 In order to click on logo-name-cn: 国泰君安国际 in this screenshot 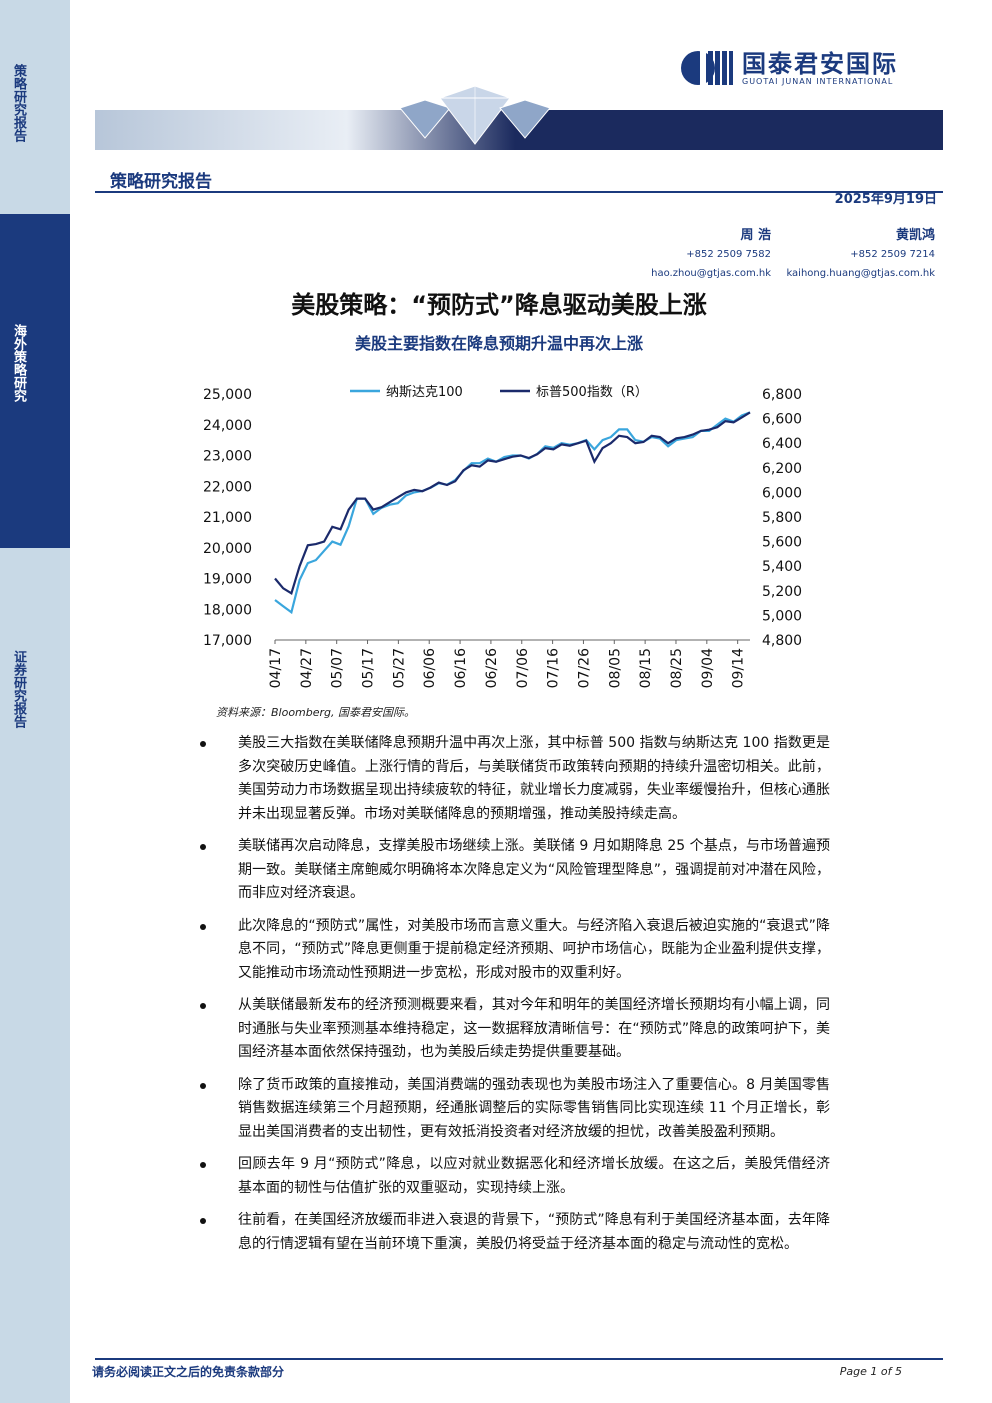, I will do `click(820, 63)`.